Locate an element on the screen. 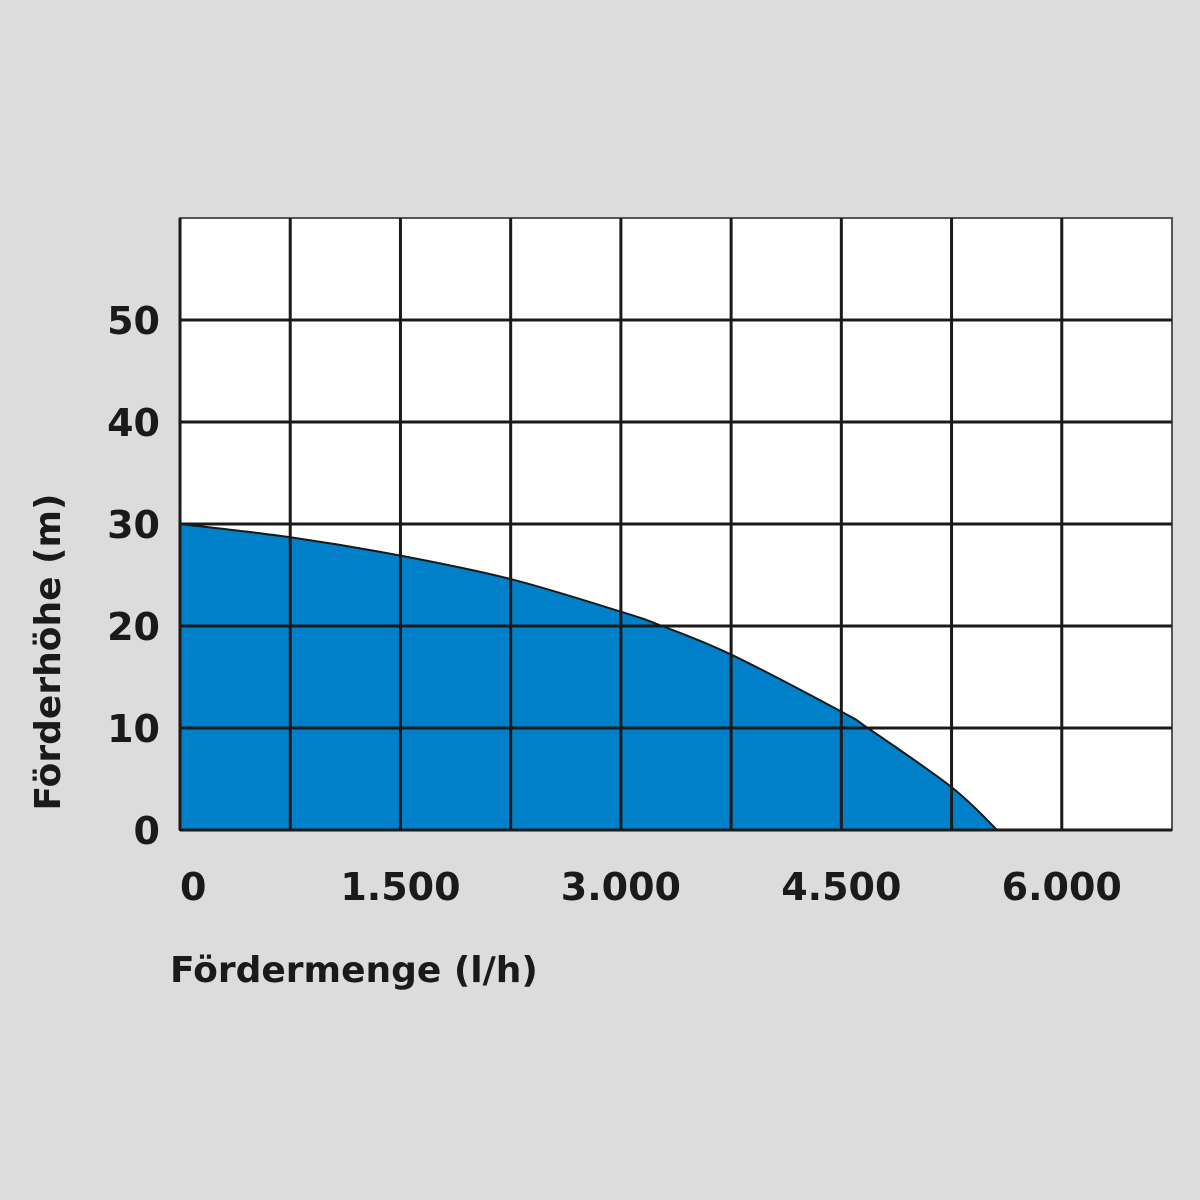  x-tick-label: 3.000 is located at coordinates (621, 887).